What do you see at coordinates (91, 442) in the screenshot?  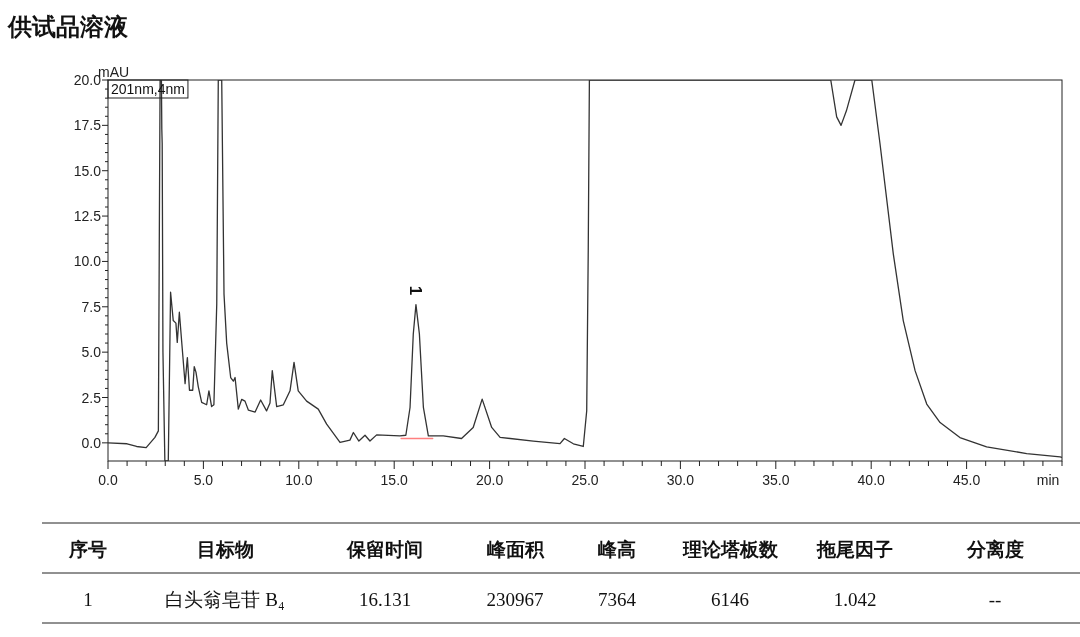 I see `y-tick-label: 0.0` at bounding box center [91, 442].